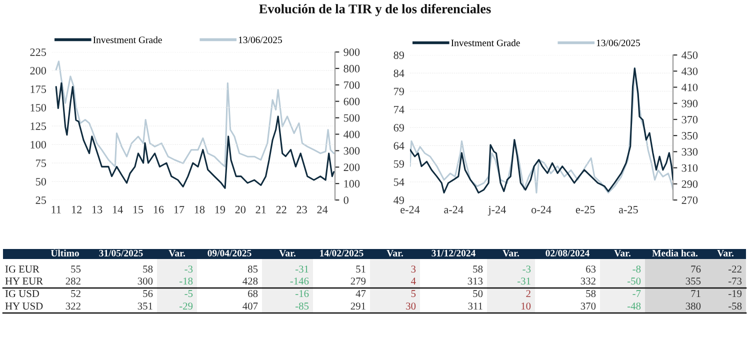 The width and height of the screenshot is (750, 348). Describe the element at coordinates (361, 269) in the screenshot. I see `text: 51` at that location.